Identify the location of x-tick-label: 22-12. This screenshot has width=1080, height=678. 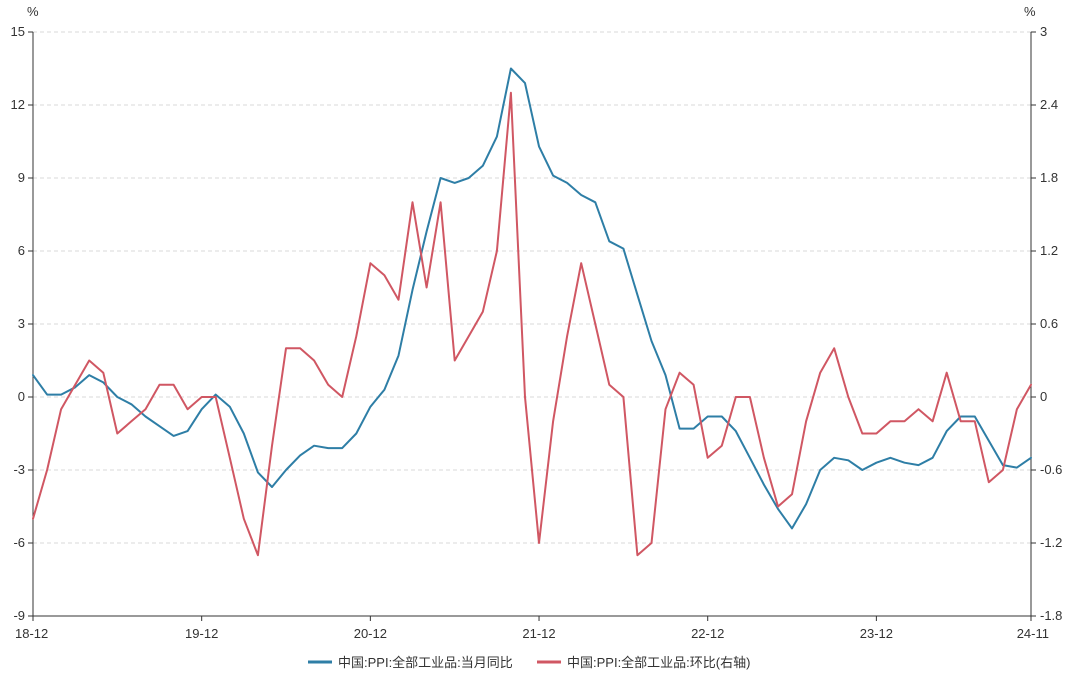
(707, 633).